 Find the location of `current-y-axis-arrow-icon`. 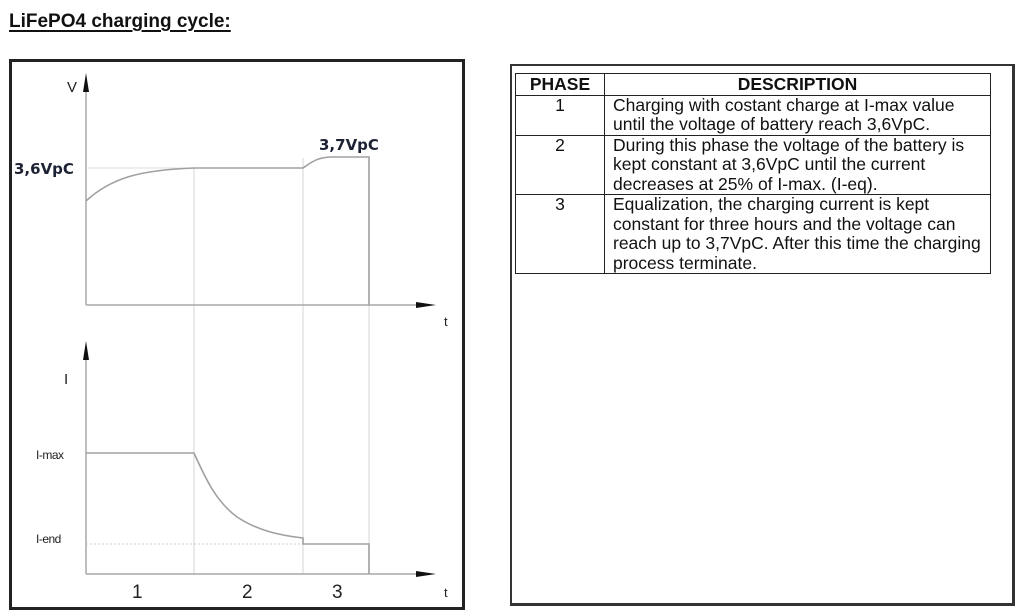

current-y-axis-arrow-icon is located at coordinates (86, 350).